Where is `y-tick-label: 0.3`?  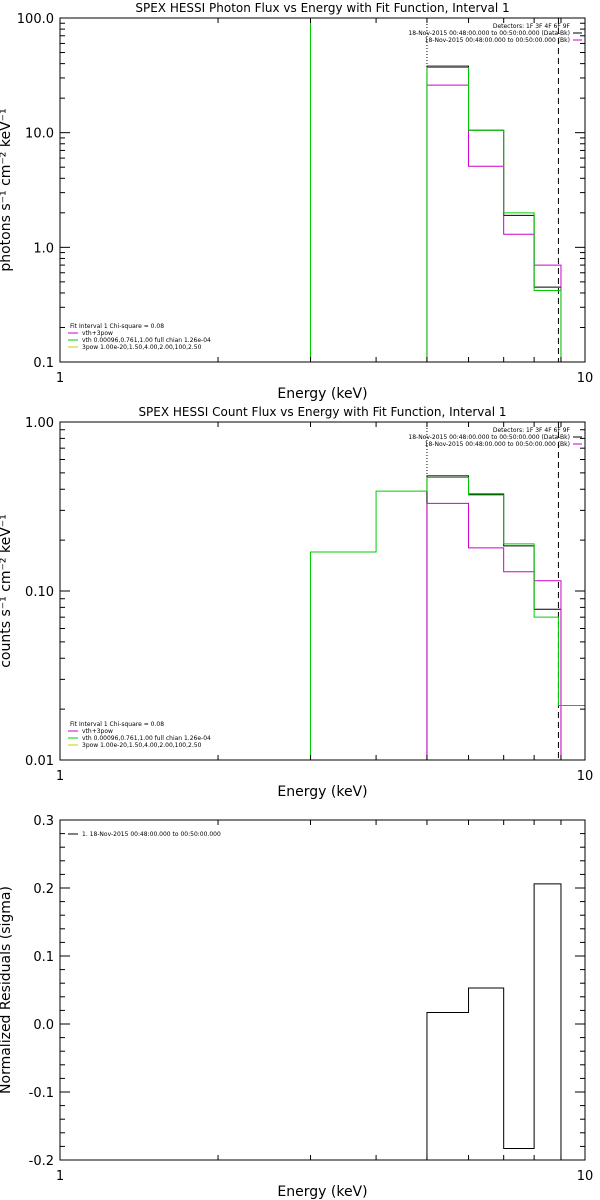
y-tick-label: 0.3 is located at coordinates (43, 821).